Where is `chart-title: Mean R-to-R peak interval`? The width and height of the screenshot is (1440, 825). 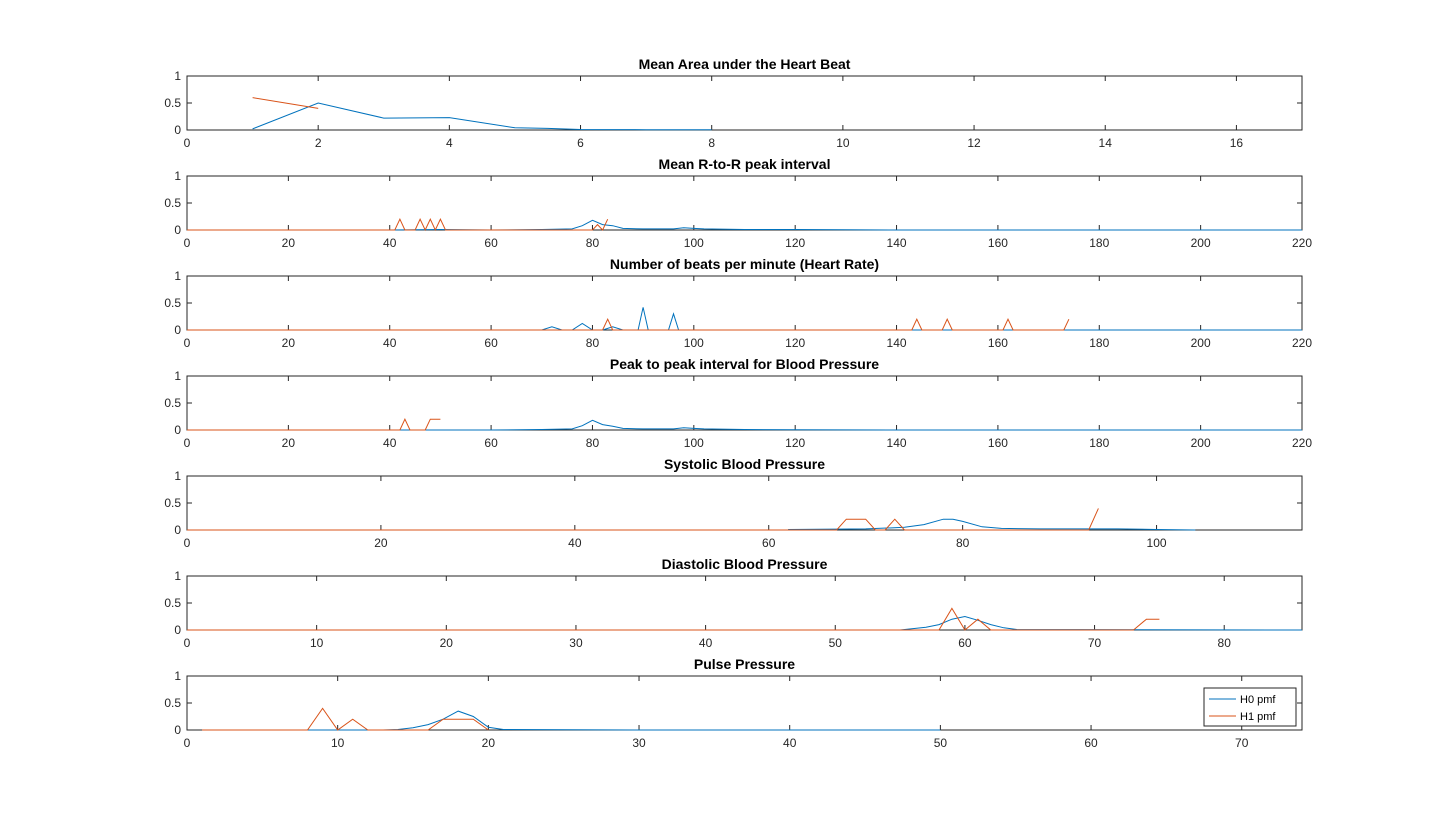 chart-title: Mean R-to-R peak interval is located at coordinates (745, 164).